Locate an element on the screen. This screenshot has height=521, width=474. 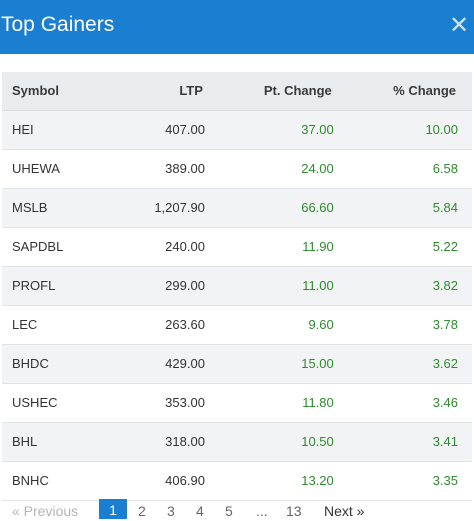
table-row: MSLB 1,207.90 66.60 5.84 is located at coordinates (237, 207).